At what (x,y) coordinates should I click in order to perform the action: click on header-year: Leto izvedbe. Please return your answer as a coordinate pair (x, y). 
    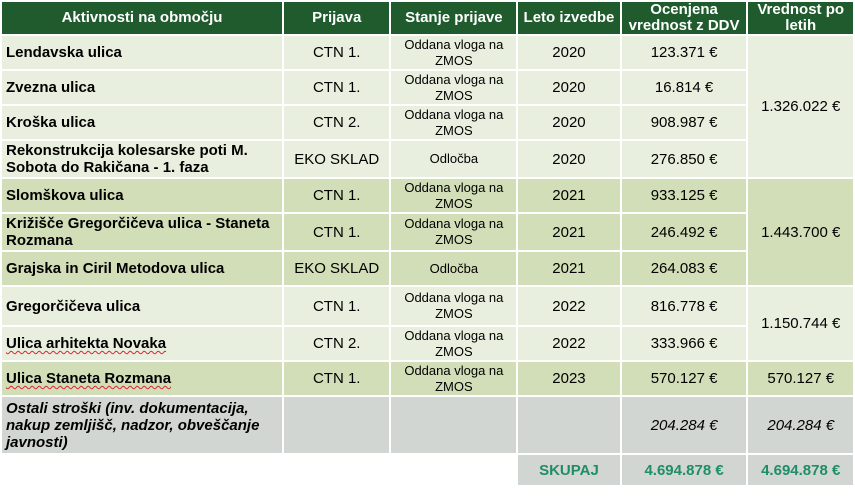
    Looking at the image, I should click on (569, 18).